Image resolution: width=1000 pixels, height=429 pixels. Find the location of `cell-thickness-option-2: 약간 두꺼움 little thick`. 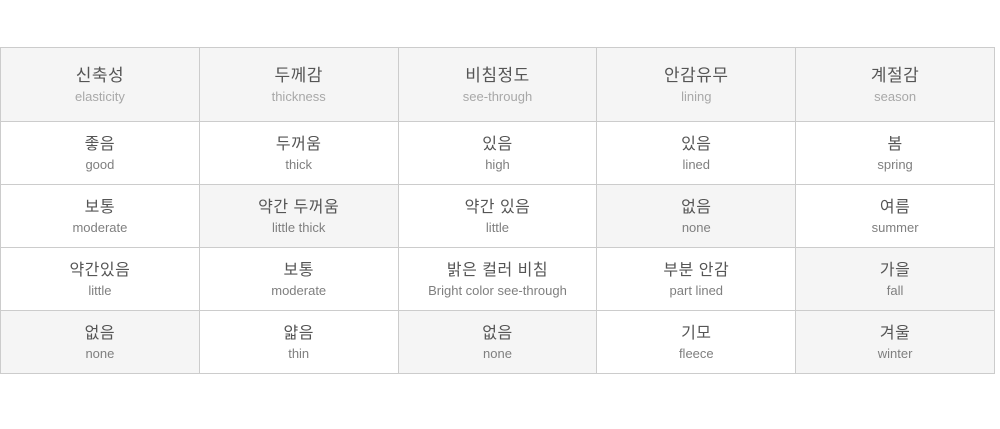

cell-thickness-option-2: 약간 두꺼움 little thick is located at coordinates (298, 216).